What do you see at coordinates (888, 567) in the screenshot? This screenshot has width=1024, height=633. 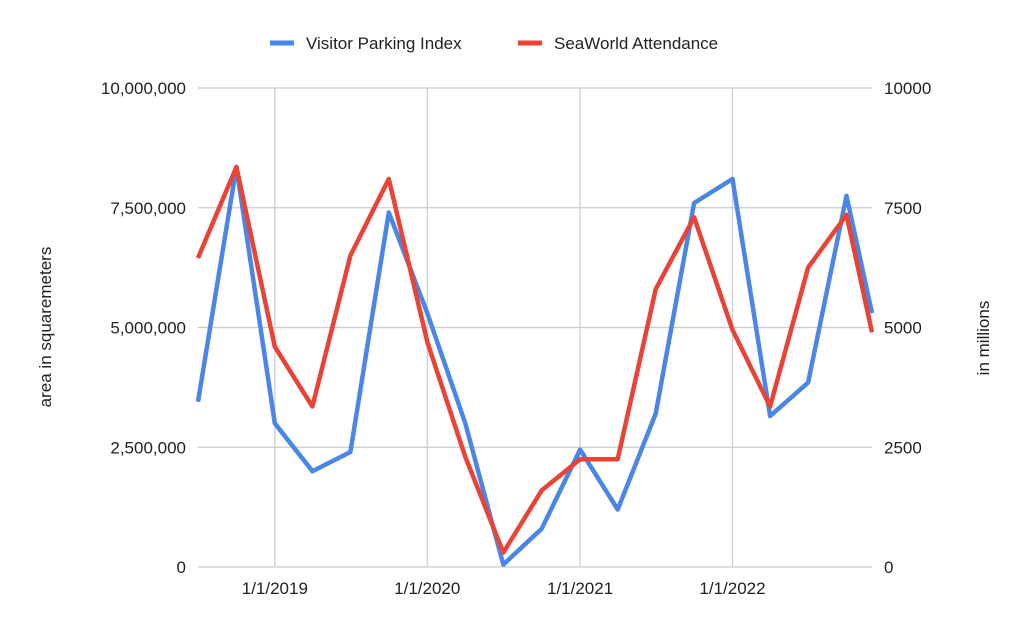 I see `y2-tick-label: 0` at bounding box center [888, 567].